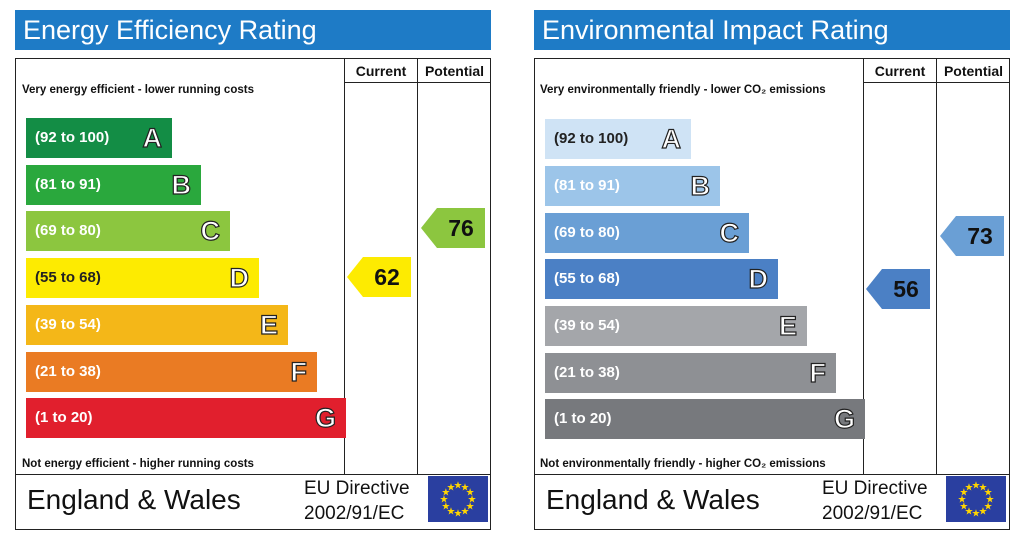 This screenshot has width=1024, height=541. I want to click on current-column-header: Current, so click(900, 71).